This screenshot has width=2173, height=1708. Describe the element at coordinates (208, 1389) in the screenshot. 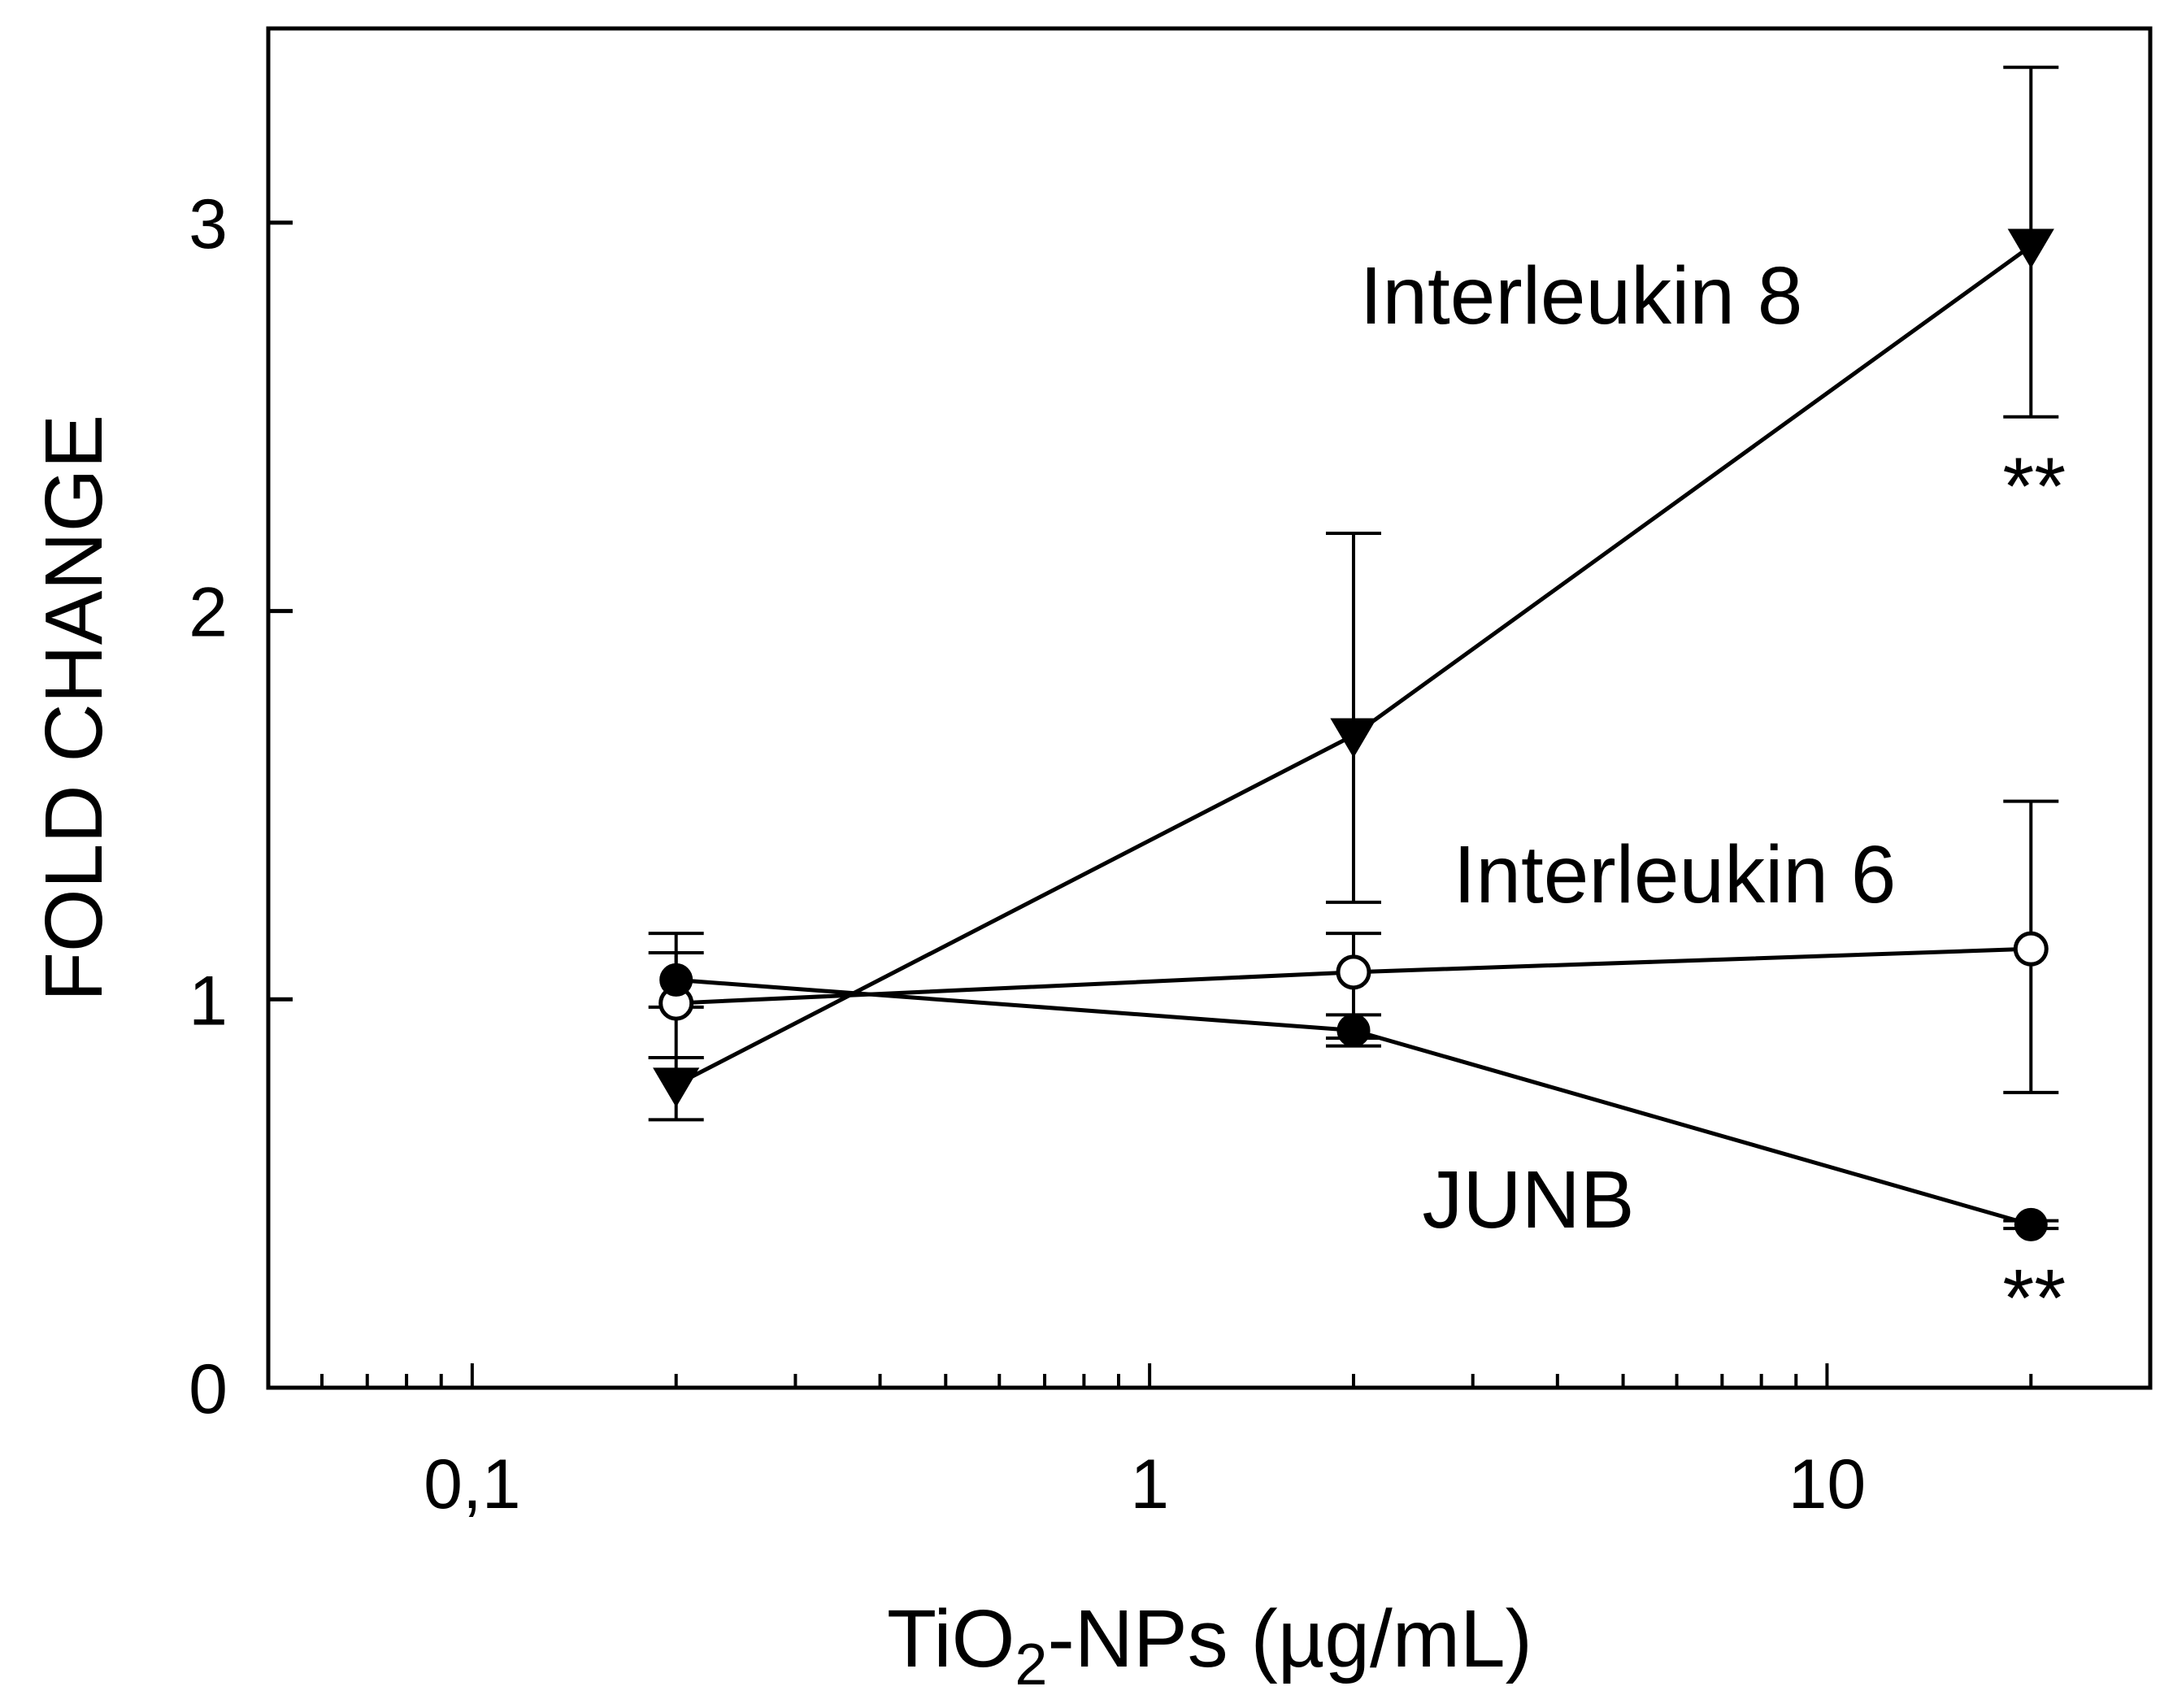

I see `y-tick-label: 0` at that location.